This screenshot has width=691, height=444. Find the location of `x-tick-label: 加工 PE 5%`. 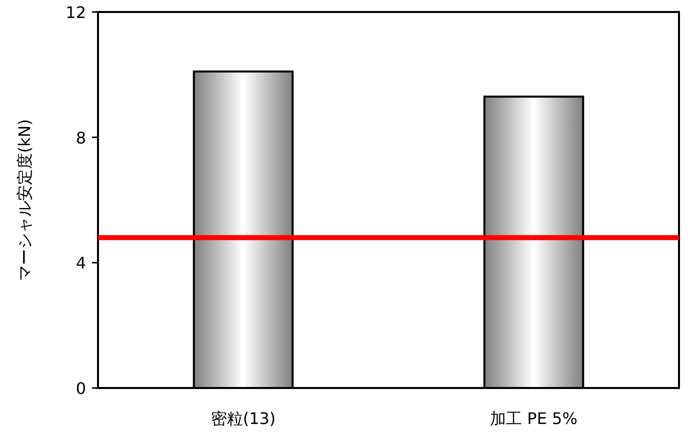

x-tick-label: 加工 PE 5% is located at coordinates (534, 418).